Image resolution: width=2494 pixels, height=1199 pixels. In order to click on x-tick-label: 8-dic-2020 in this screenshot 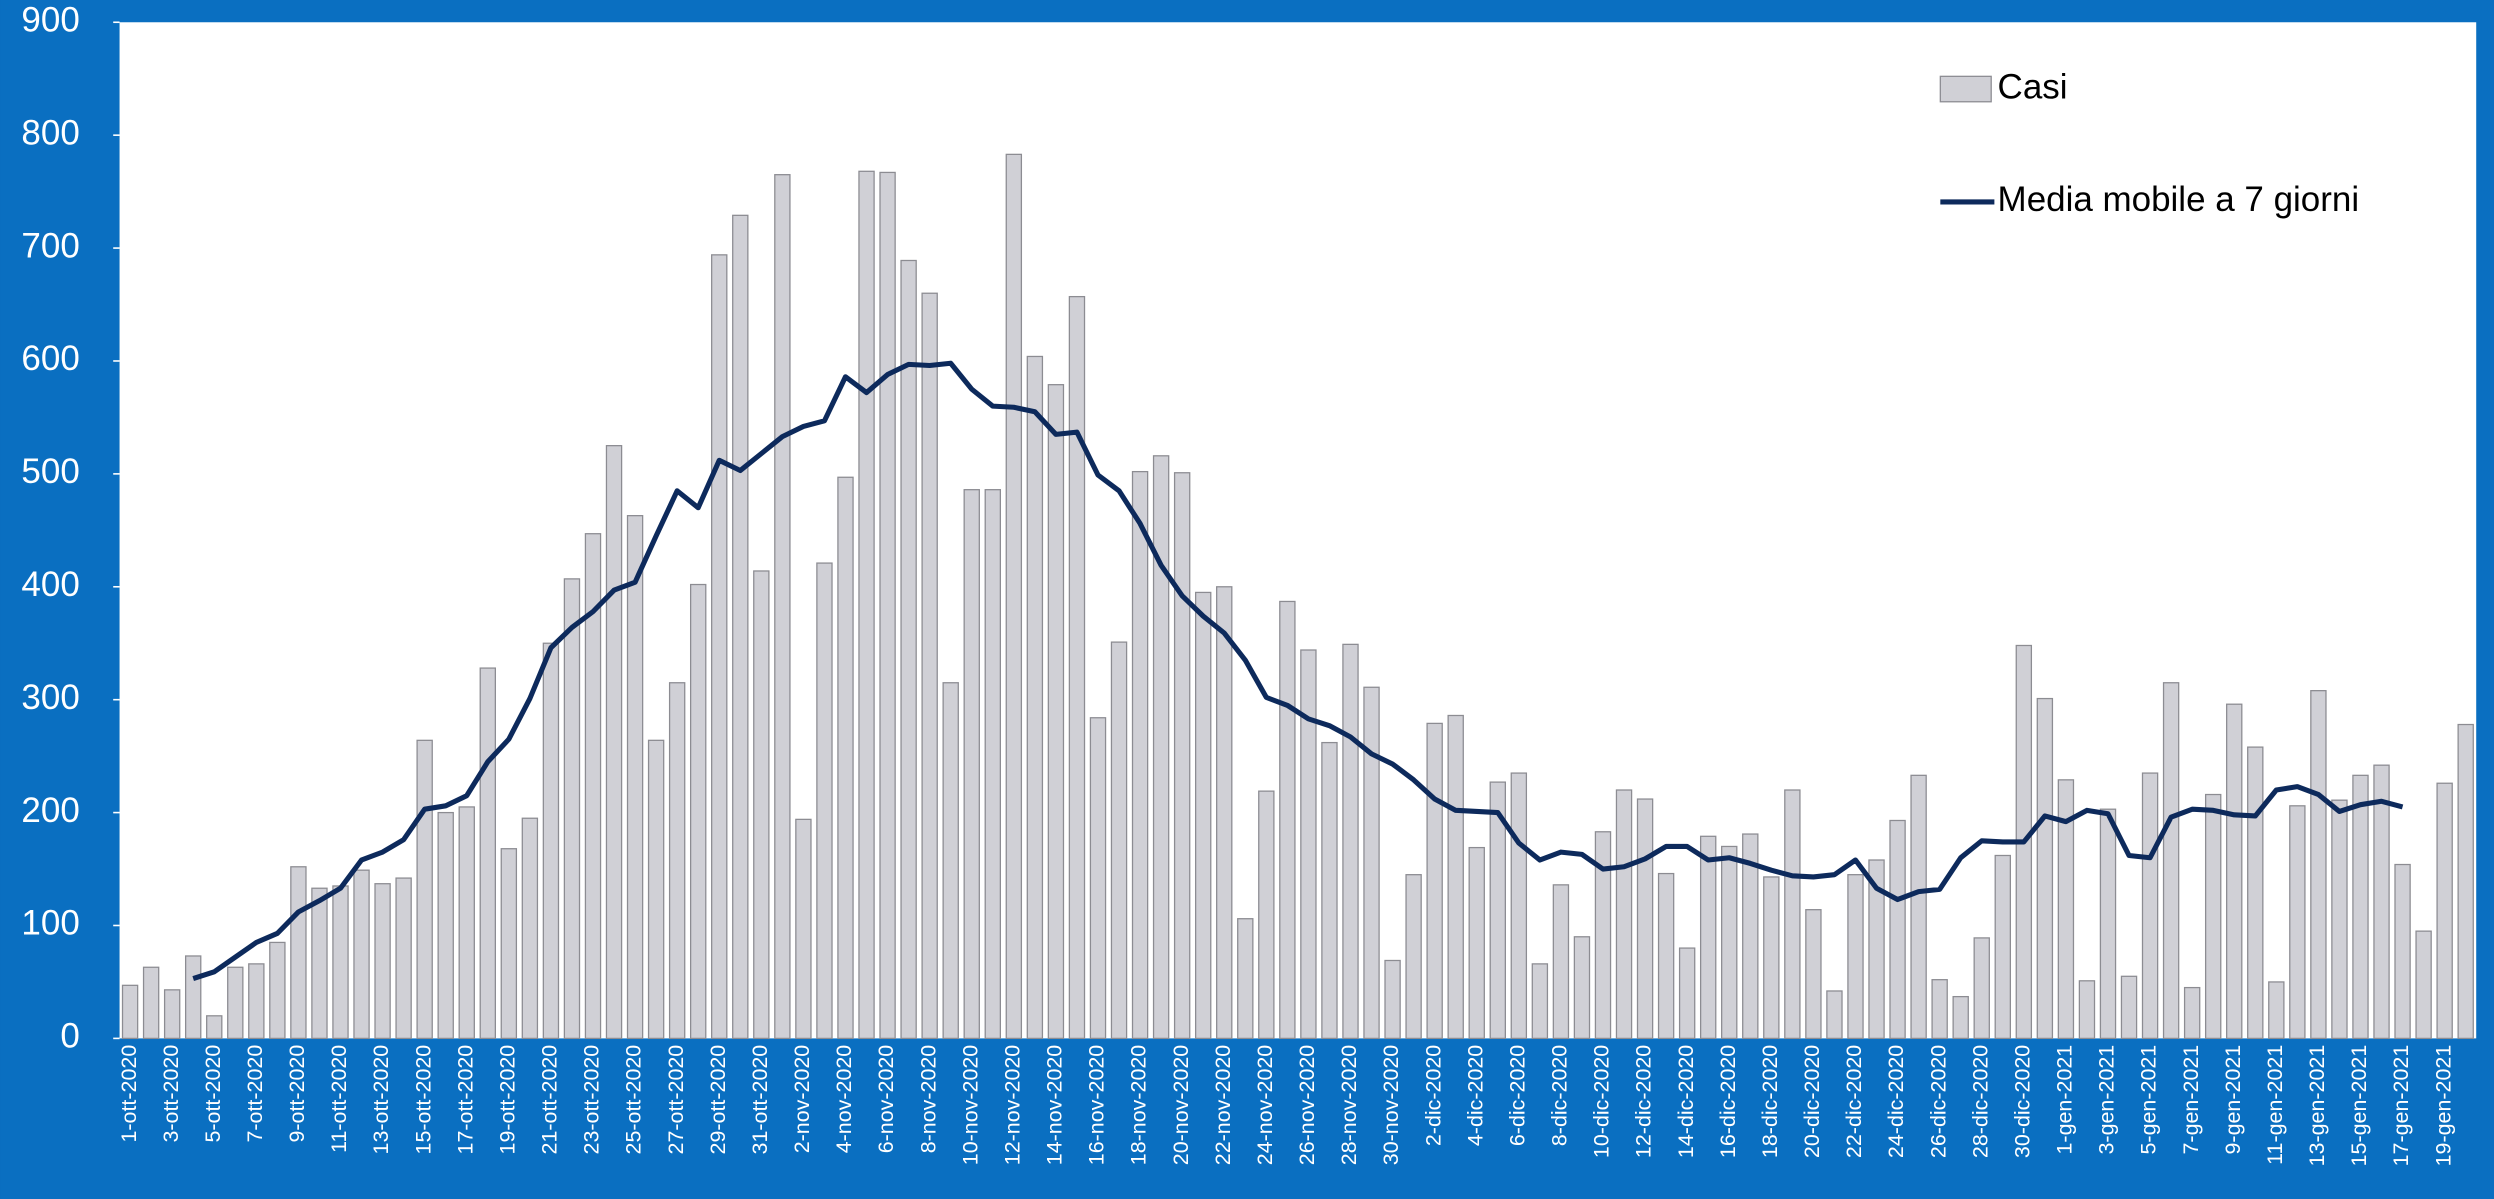, I will do `click(1560, 1095)`.